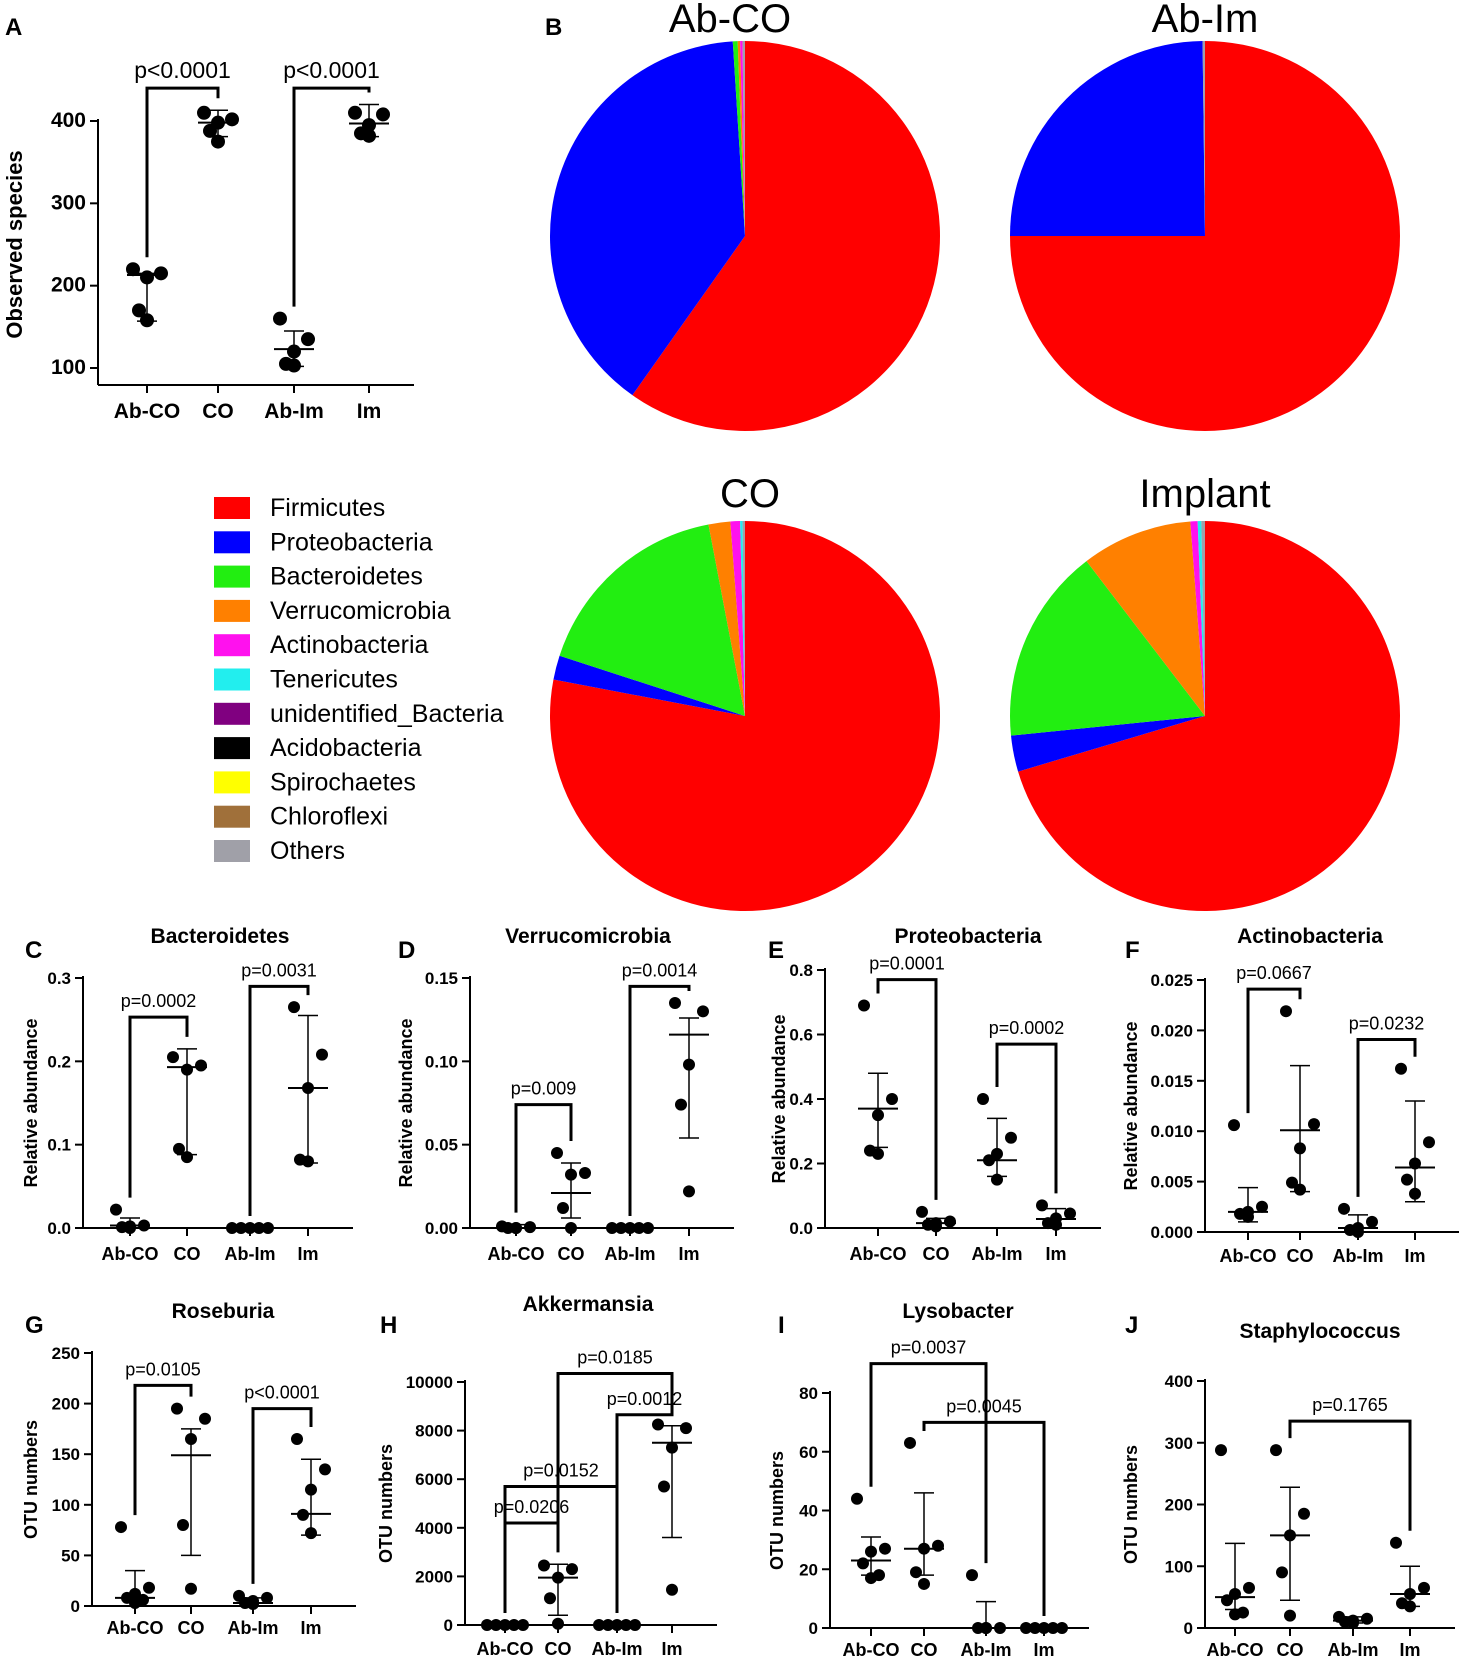 This screenshot has width=1459, height=1666. I want to click on y-tick-label: 0.15, so click(441, 978).